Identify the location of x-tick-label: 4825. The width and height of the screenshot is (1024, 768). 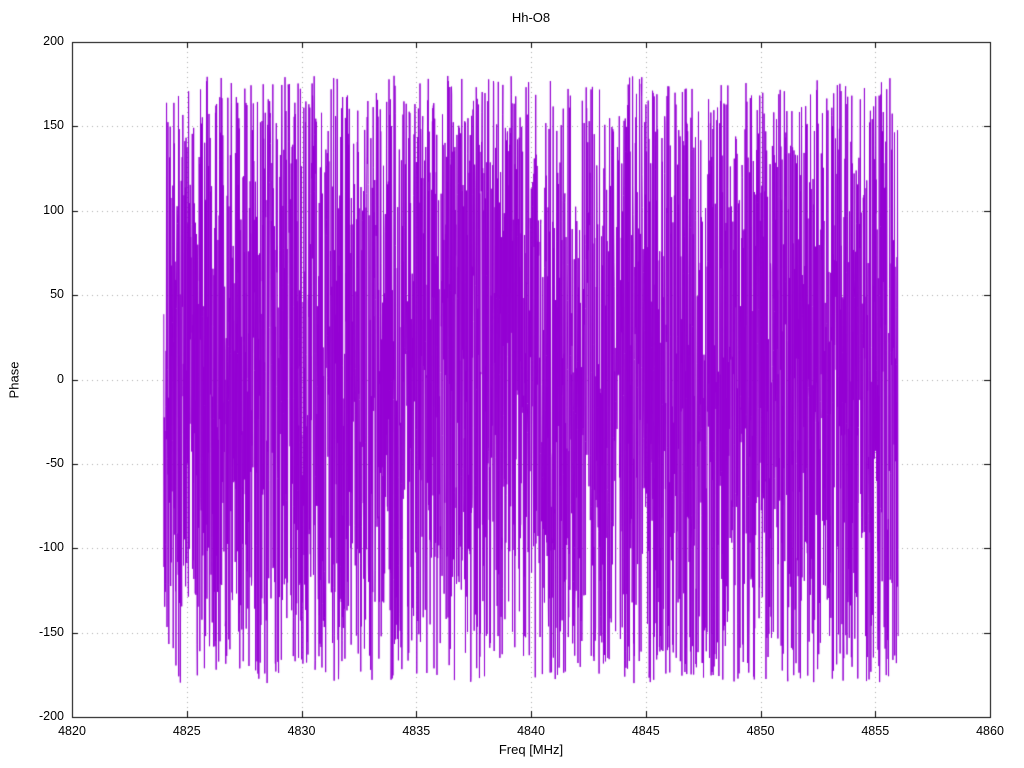
(186, 731).